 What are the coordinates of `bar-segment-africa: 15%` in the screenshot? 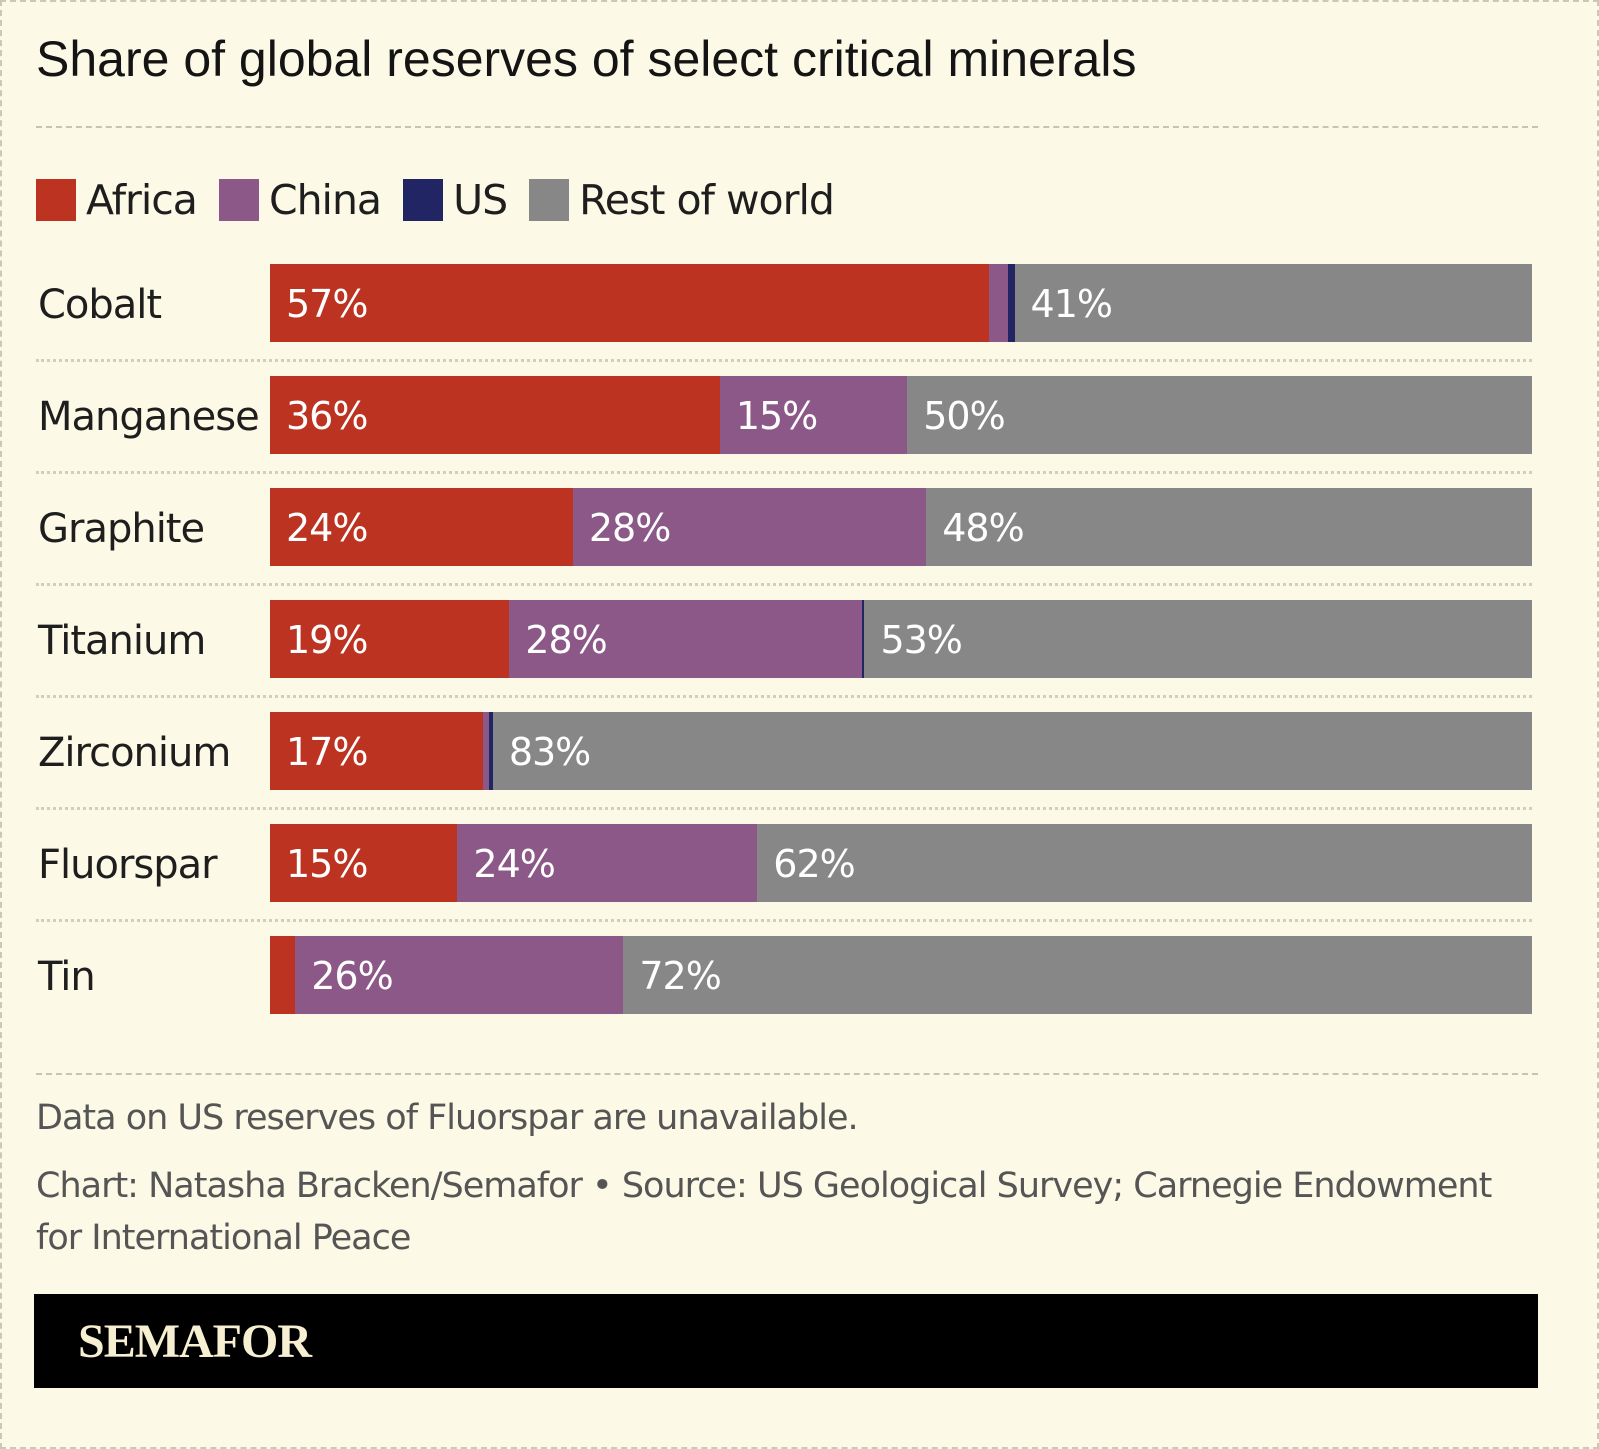 It's located at (364, 863).